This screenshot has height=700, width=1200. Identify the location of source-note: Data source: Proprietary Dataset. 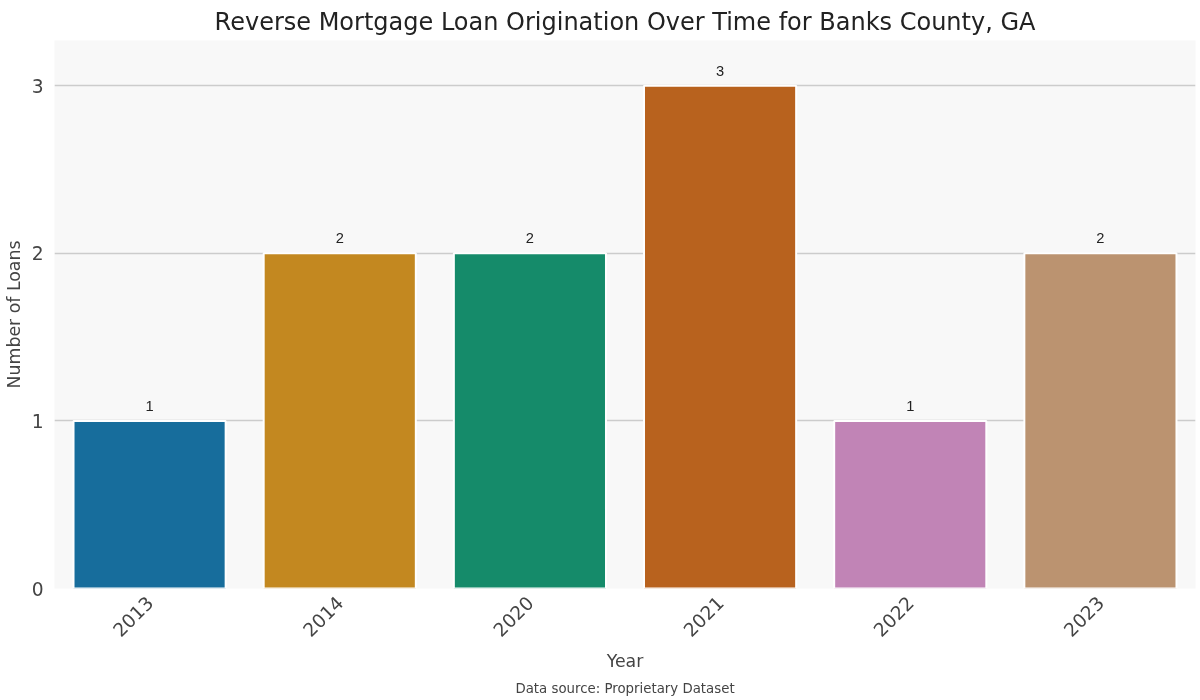
(625, 688).